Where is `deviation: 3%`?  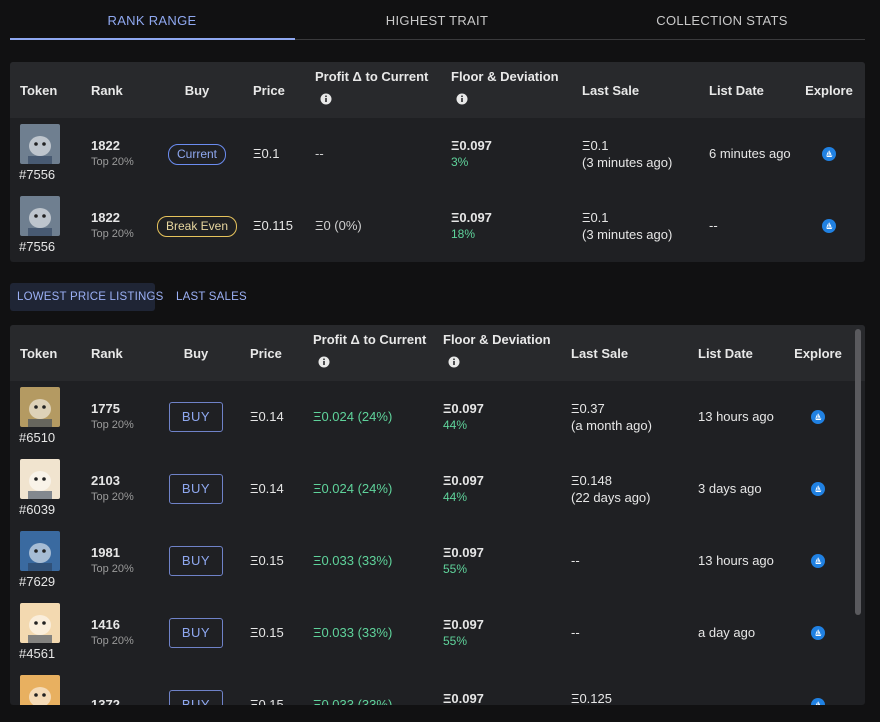 deviation: 3% is located at coordinates (460, 162).